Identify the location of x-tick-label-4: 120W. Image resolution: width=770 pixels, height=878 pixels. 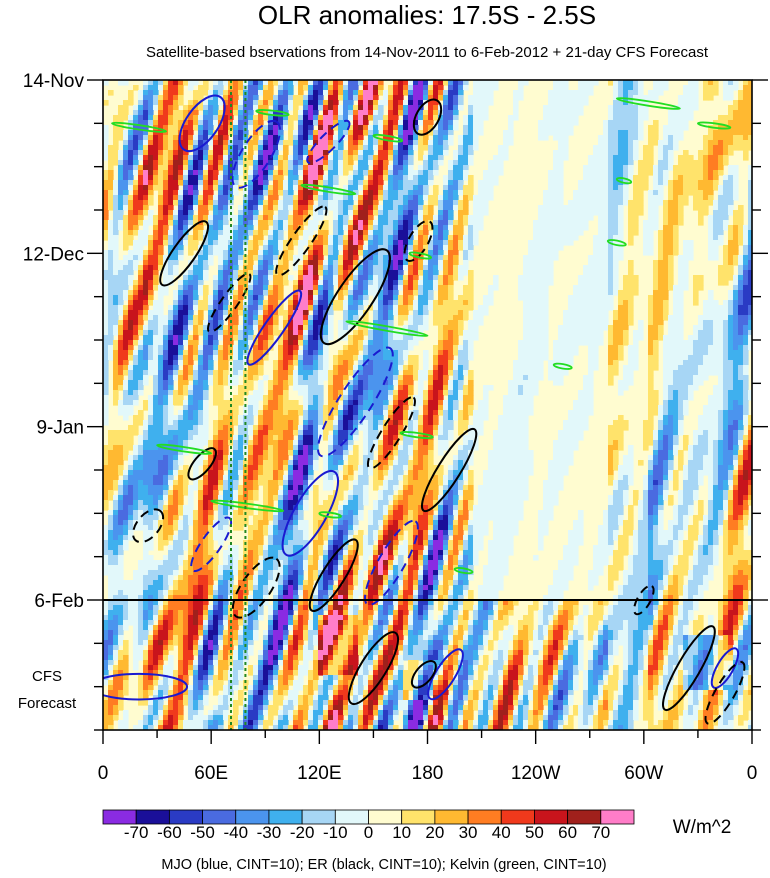
(536, 773).